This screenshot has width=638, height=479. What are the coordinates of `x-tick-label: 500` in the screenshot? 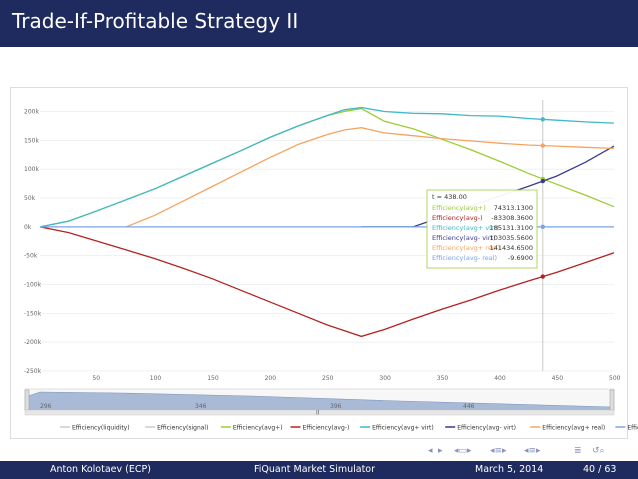 It's located at (615, 378).